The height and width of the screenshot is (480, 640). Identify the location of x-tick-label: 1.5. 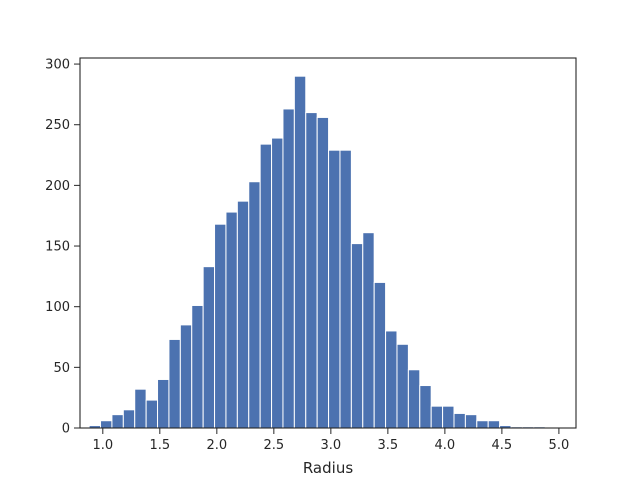
(159, 445).